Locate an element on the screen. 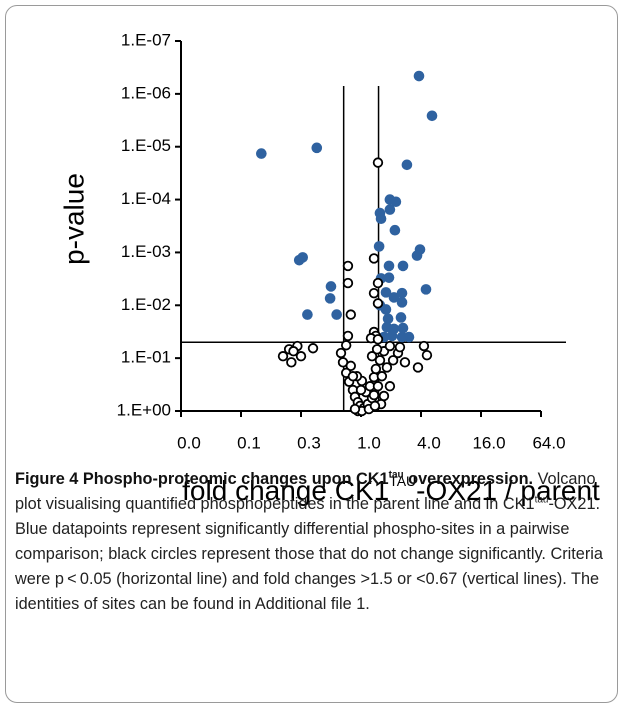  x-tick-label: 64.0 is located at coordinates (548, 442).